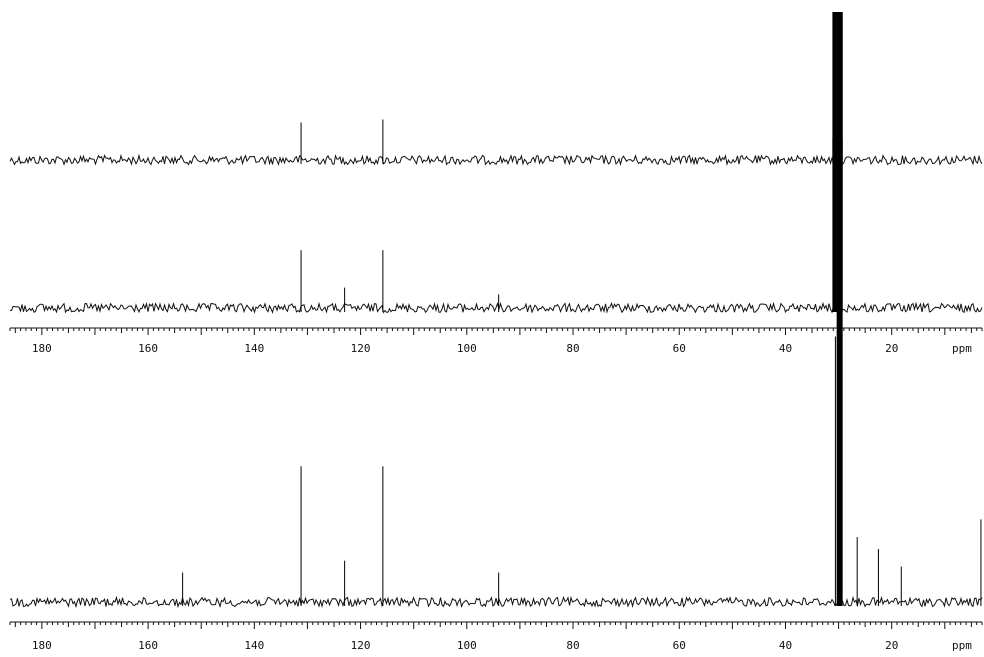  Describe the element at coordinates (496, 341) in the screenshot. I see `ppm-axis-middle: 180 160 140 120 100 80 60 40 20 ppm` at that location.